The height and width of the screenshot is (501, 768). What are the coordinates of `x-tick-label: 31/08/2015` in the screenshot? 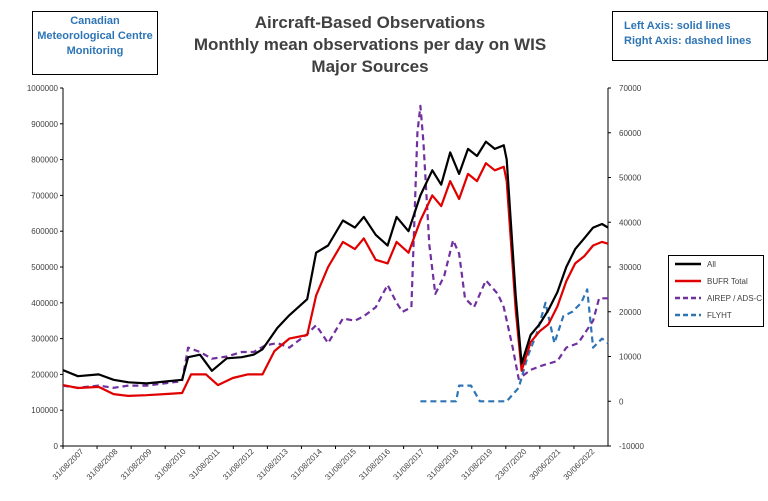 It's located at (340, 464).